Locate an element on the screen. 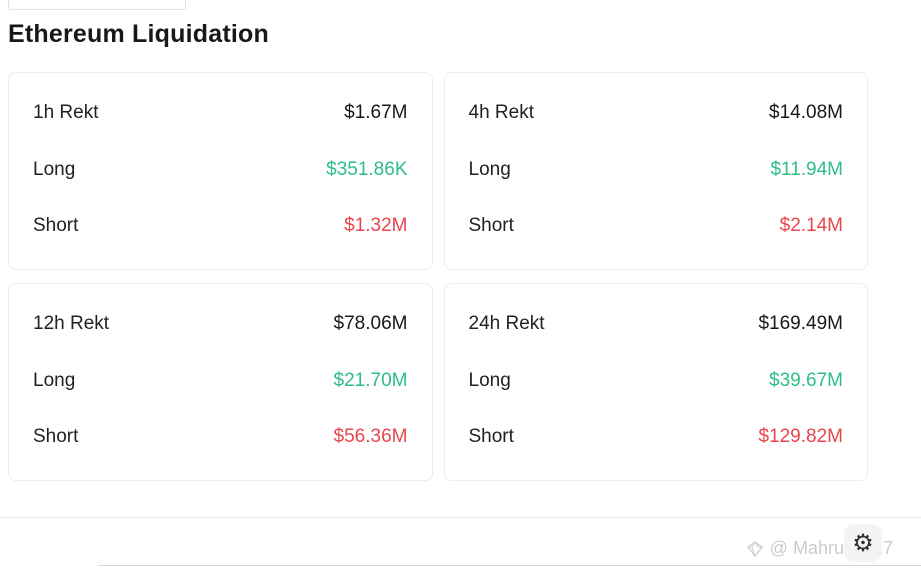 The width and height of the screenshot is (921, 573). rekt-row: 4h Rekt $14.08M is located at coordinates (656, 113).